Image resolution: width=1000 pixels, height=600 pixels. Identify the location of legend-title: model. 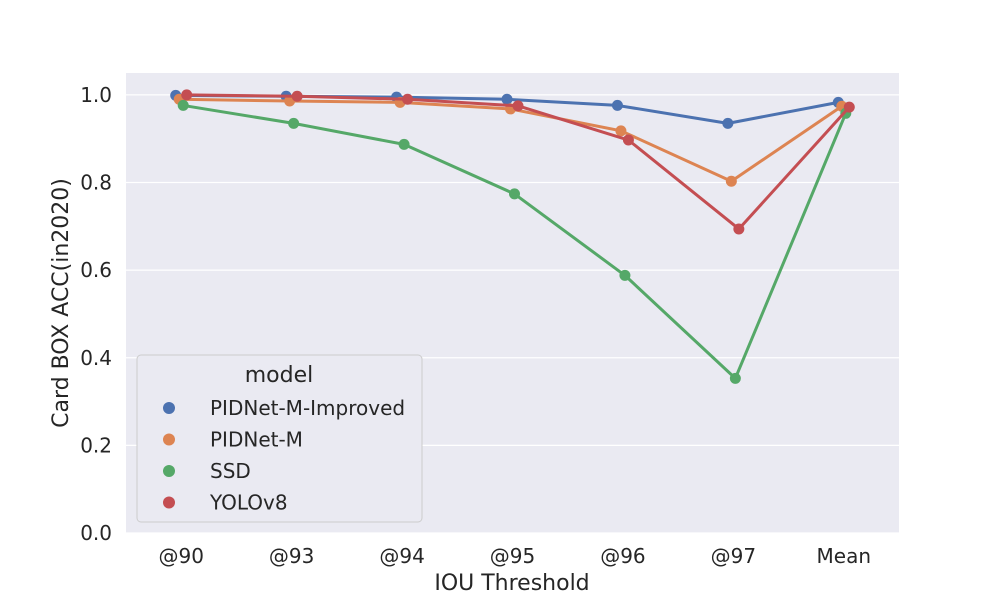
(279, 375).